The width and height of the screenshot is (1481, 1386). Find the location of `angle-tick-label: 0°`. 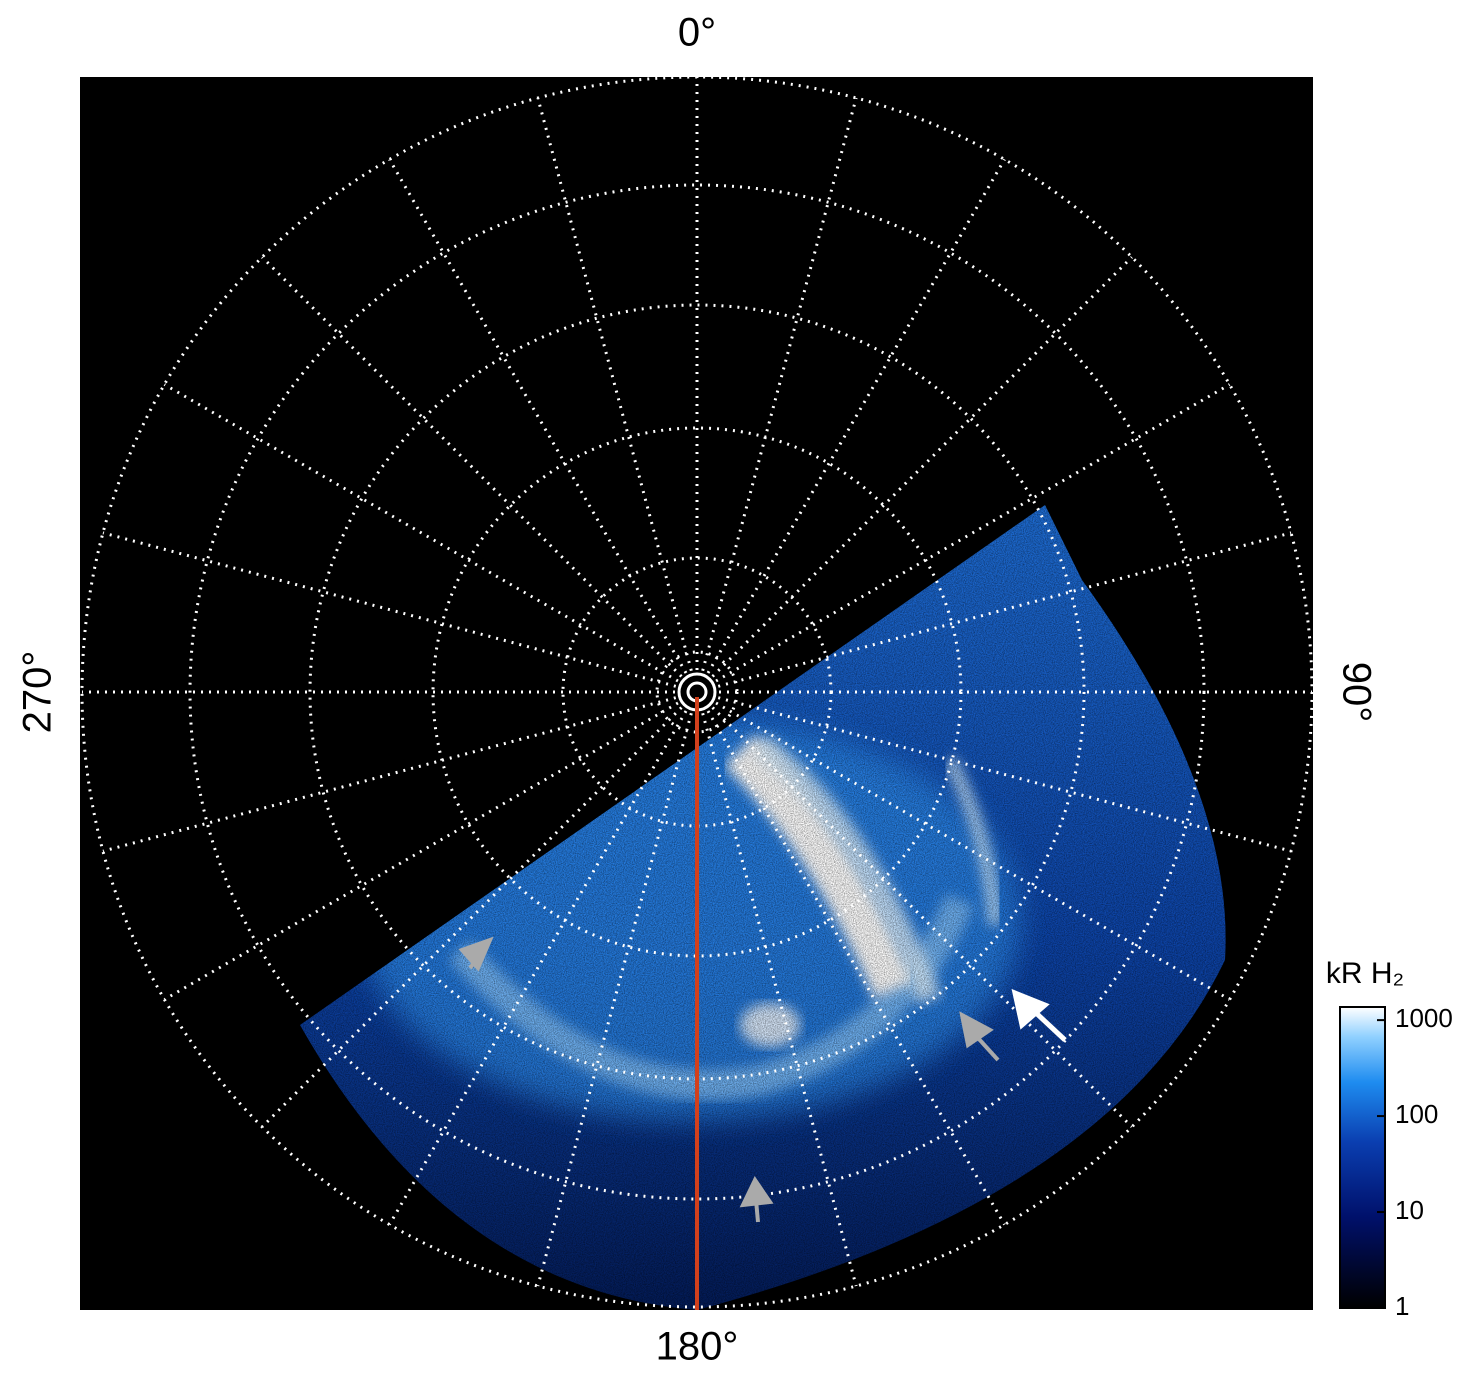

angle-tick-label: 0° is located at coordinates (697, 33).